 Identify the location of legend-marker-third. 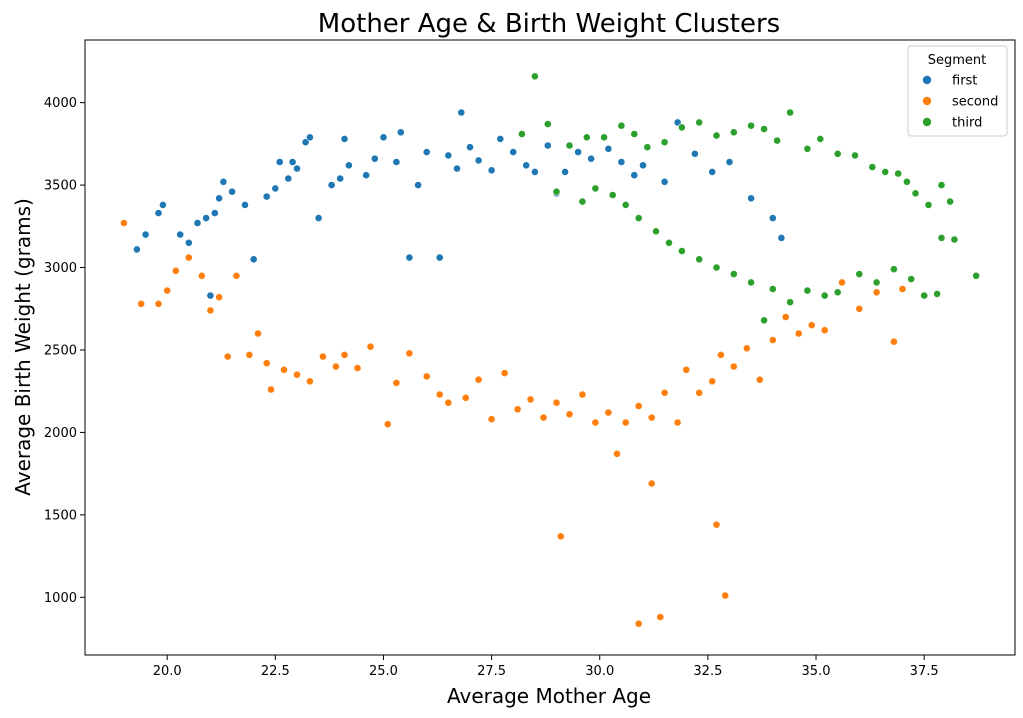
(927, 122).